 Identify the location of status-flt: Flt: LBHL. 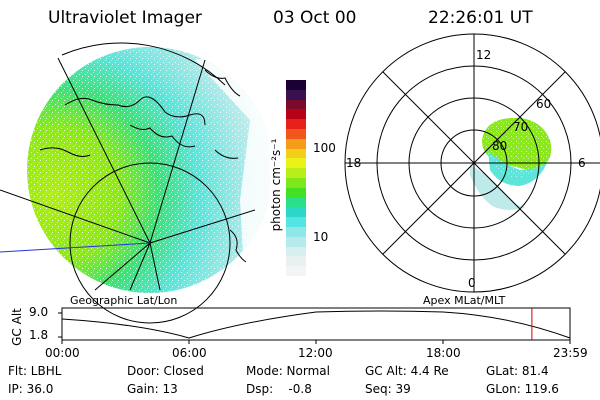
(35, 371).